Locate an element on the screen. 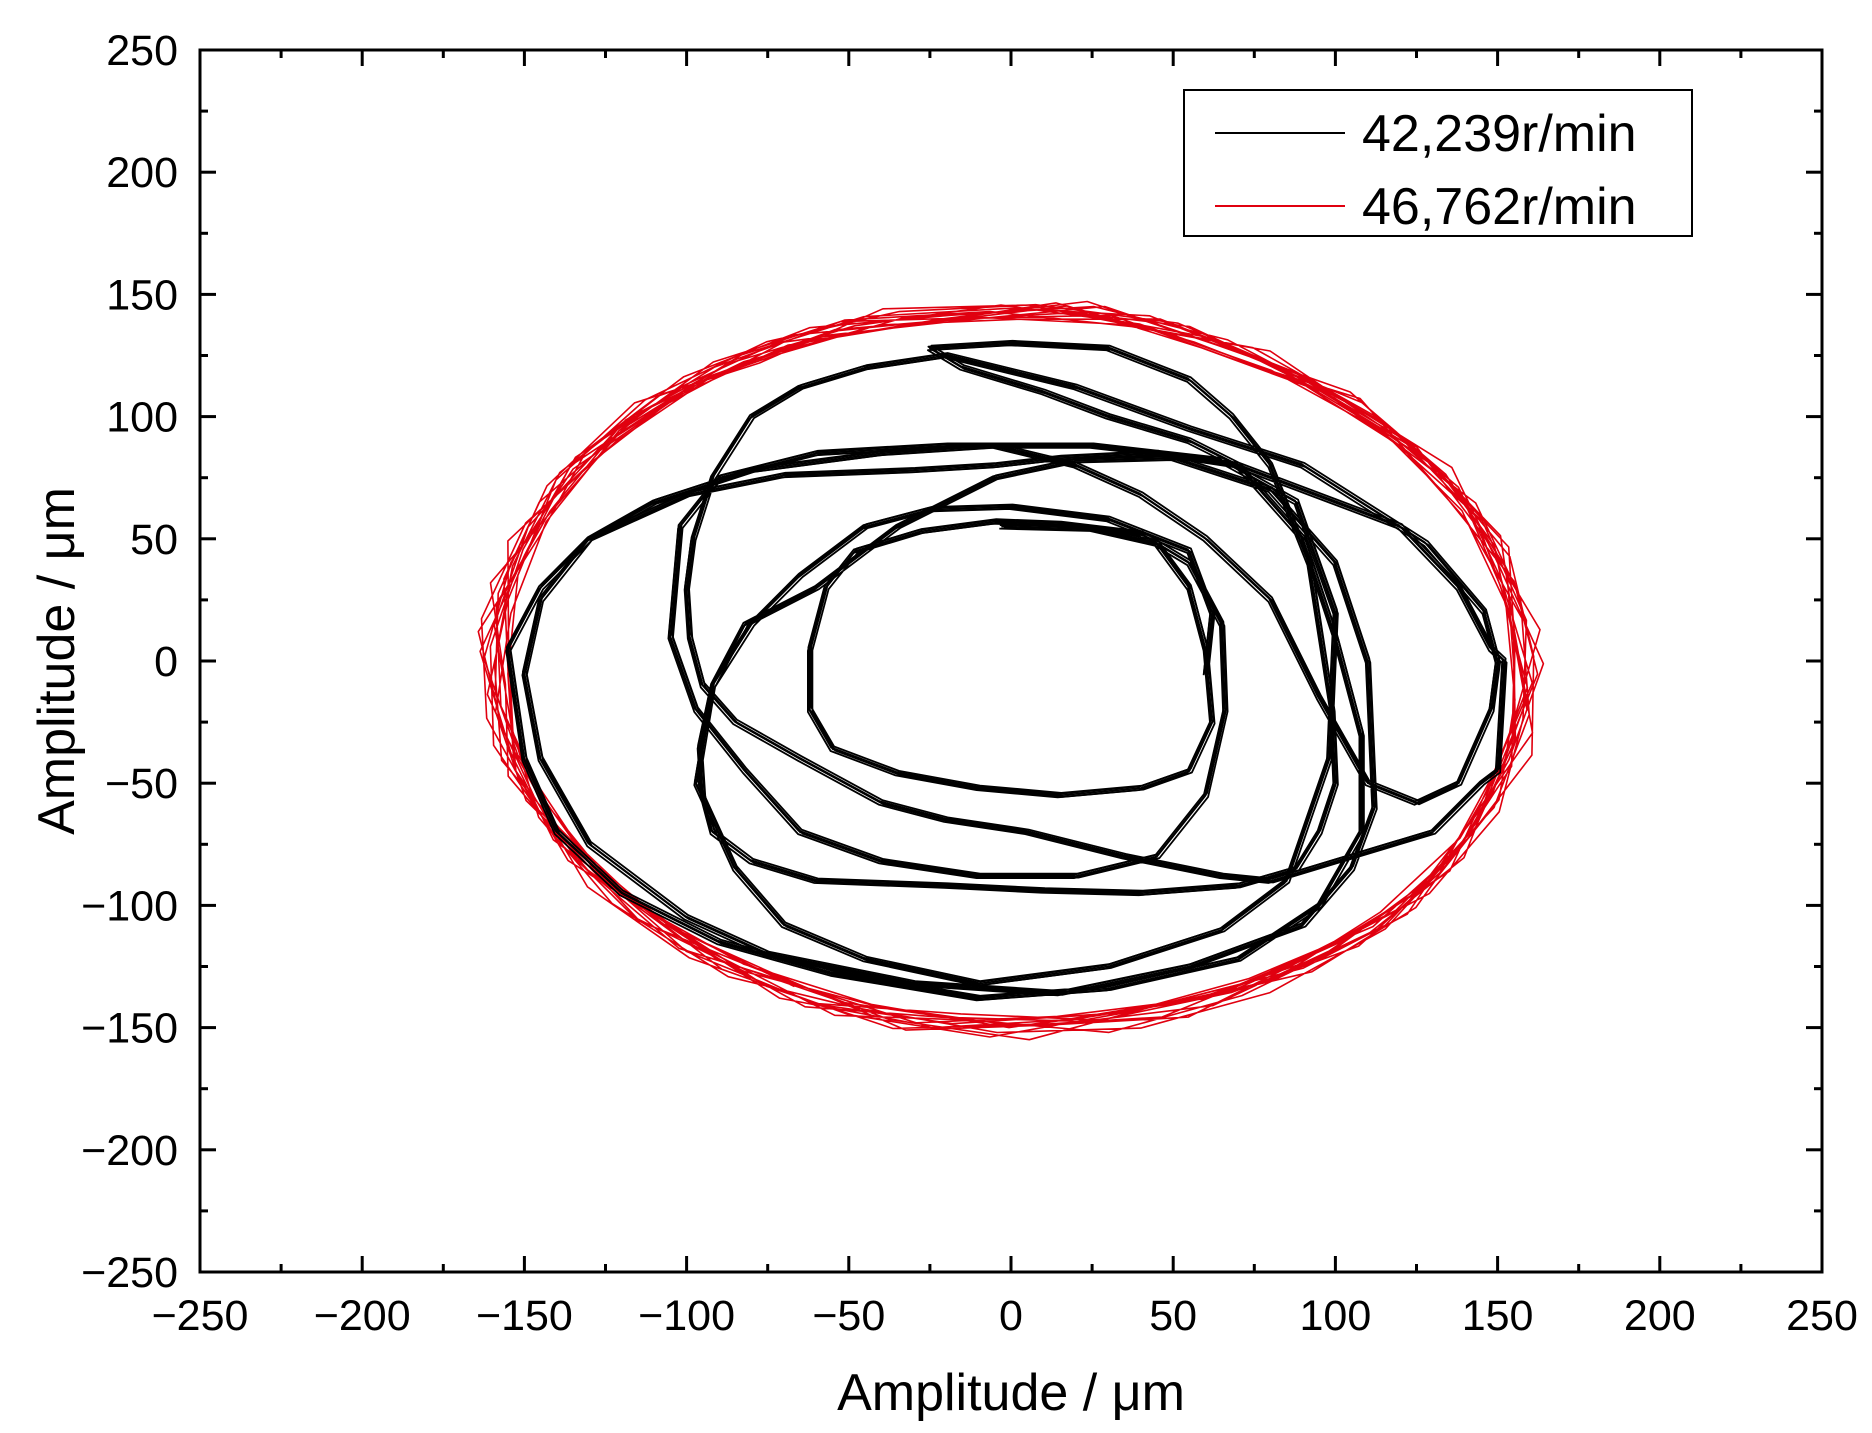 This screenshot has width=1872, height=1433. y-tick-label: −50 is located at coordinates (141, 784).